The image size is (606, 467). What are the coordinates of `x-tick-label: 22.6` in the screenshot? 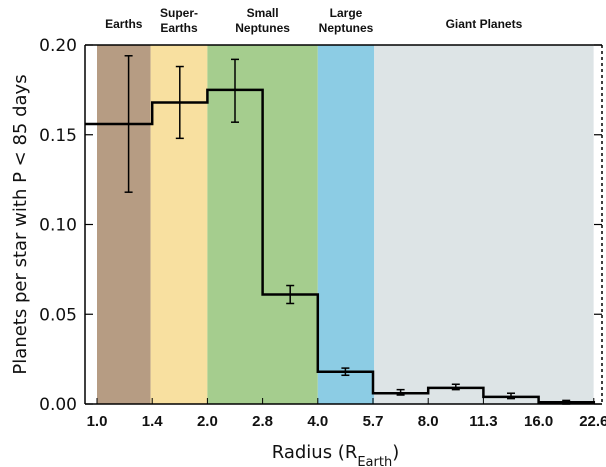 It's located at (592, 421).